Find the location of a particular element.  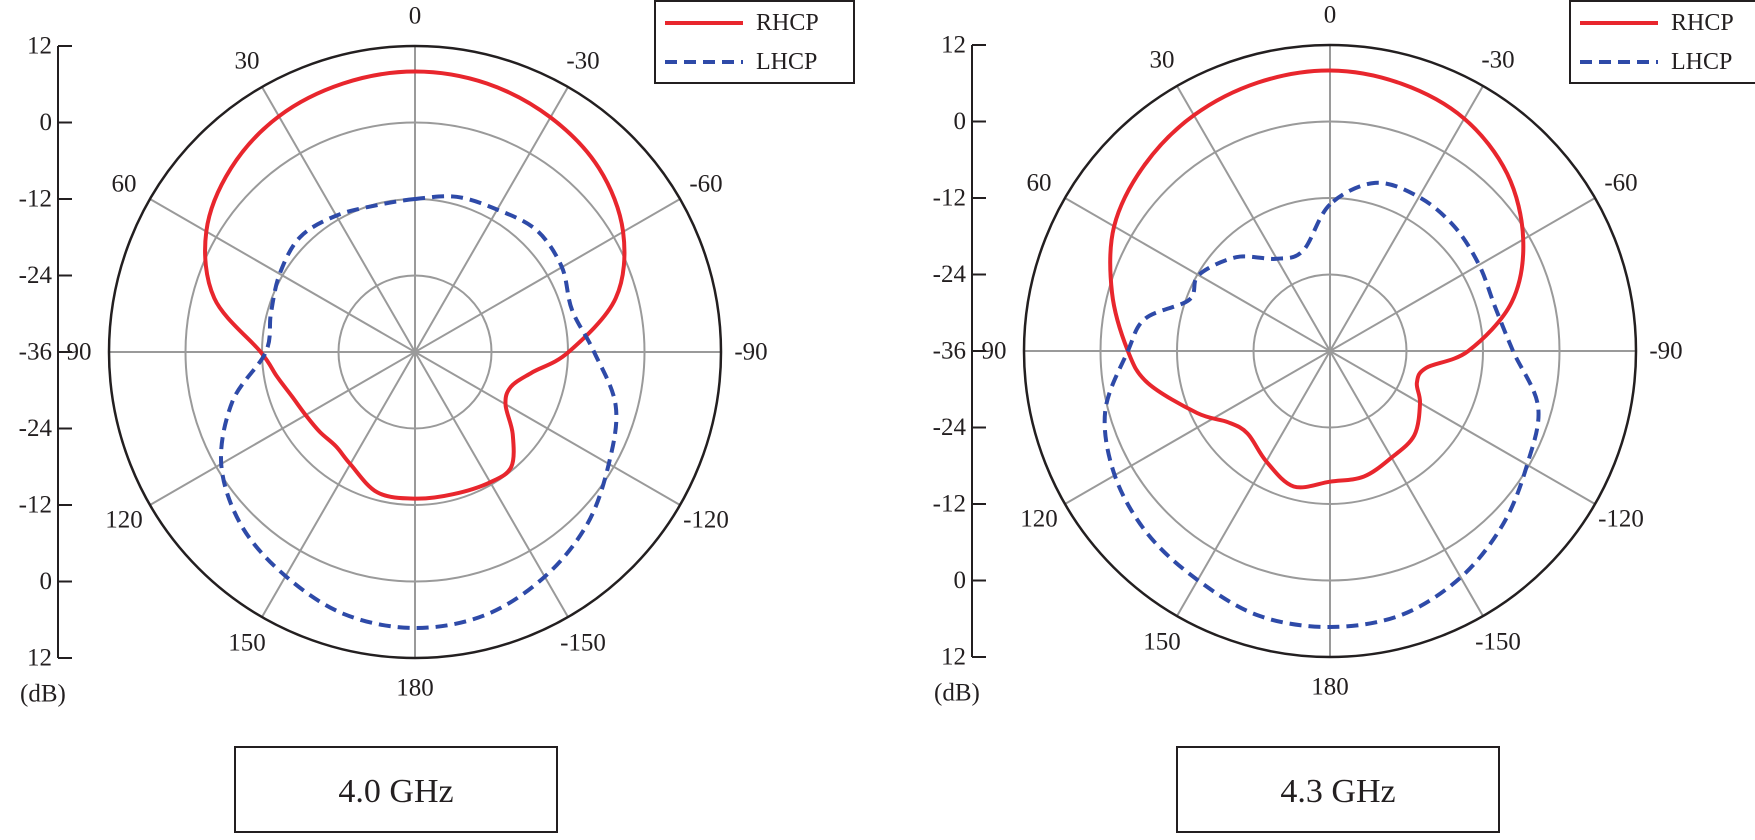

chart-caption: 4.3 GHz is located at coordinates (1337, 791).